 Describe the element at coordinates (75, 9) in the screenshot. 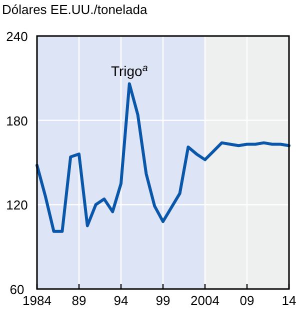

I see `y-axis-title: Dólares EE.UU./tonelada` at that location.